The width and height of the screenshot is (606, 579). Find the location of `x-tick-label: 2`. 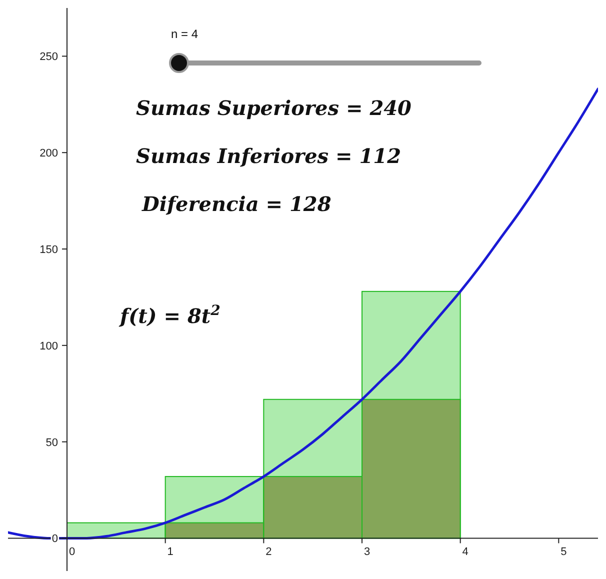

x-tick-label: 2 is located at coordinates (269, 552).